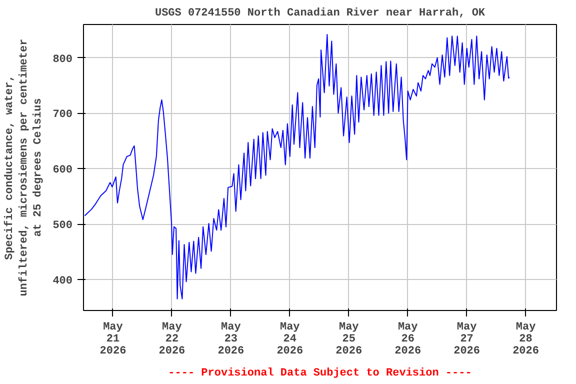 This screenshot has width=576, height=384. Describe the element at coordinates (320, 374) in the screenshot. I see `text: ---- Provisional Data Subject to Revision ----` at that location.